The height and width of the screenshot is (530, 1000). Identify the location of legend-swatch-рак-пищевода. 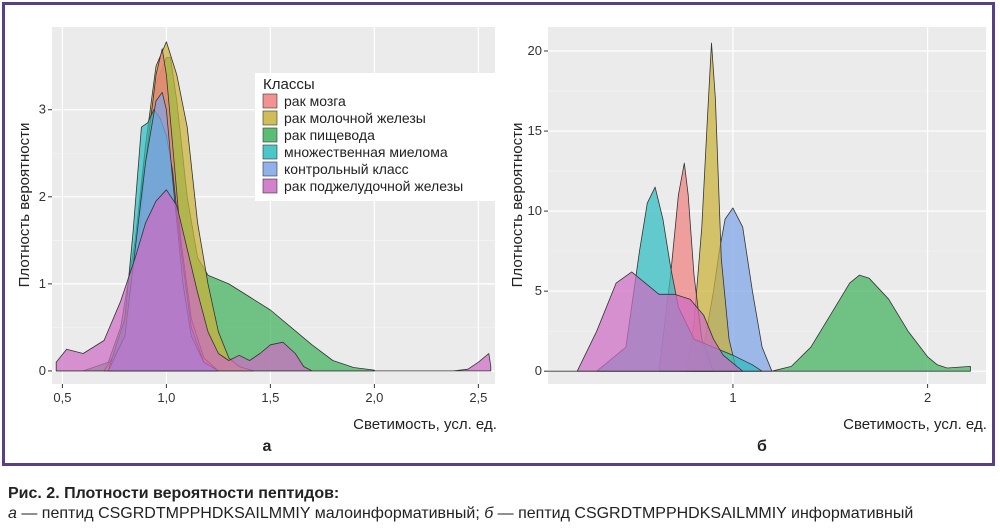
(270, 135).